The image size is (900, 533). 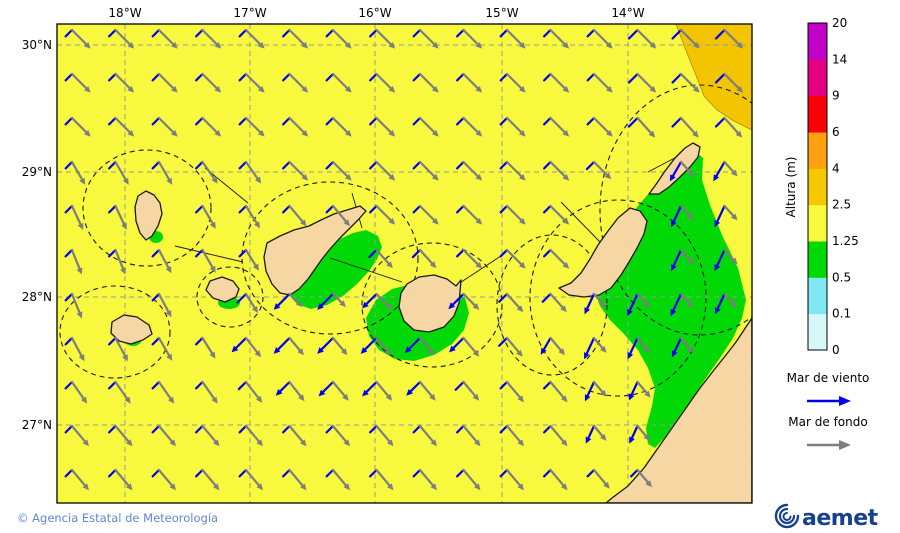 What do you see at coordinates (828, 410) in the screenshot?
I see `arrow-legend: Mar de viento Mar de fondo` at bounding box center [828, 410].